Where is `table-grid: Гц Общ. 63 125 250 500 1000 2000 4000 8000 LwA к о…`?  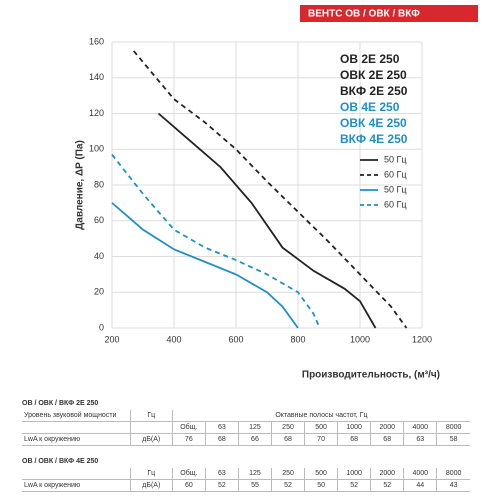
table-grid: Гц Общ. 63 125 250 500 1000 2000 4000 8000 LwA к о… is located at coordinates (246, 480).